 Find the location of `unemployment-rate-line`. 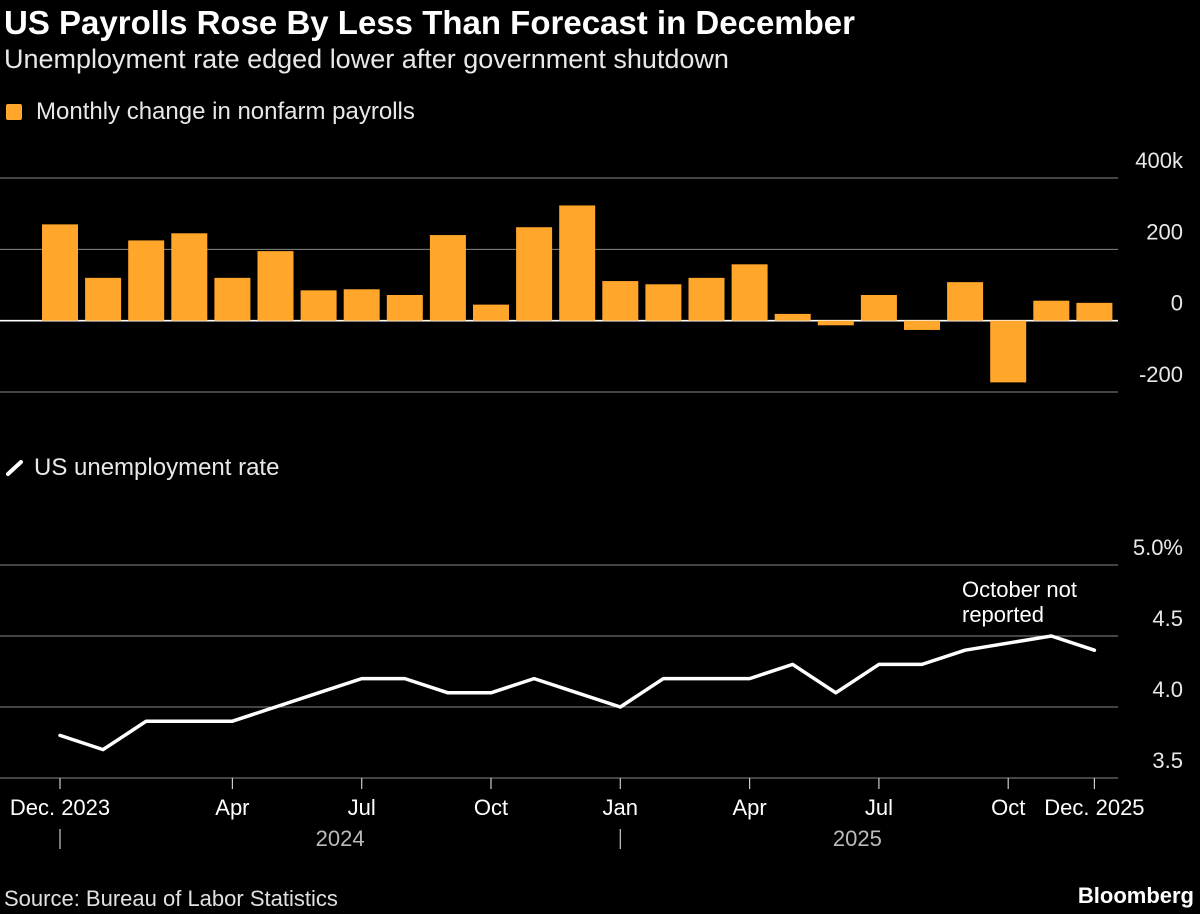

unemployment-rate-line is located at coordinates (577, 693).